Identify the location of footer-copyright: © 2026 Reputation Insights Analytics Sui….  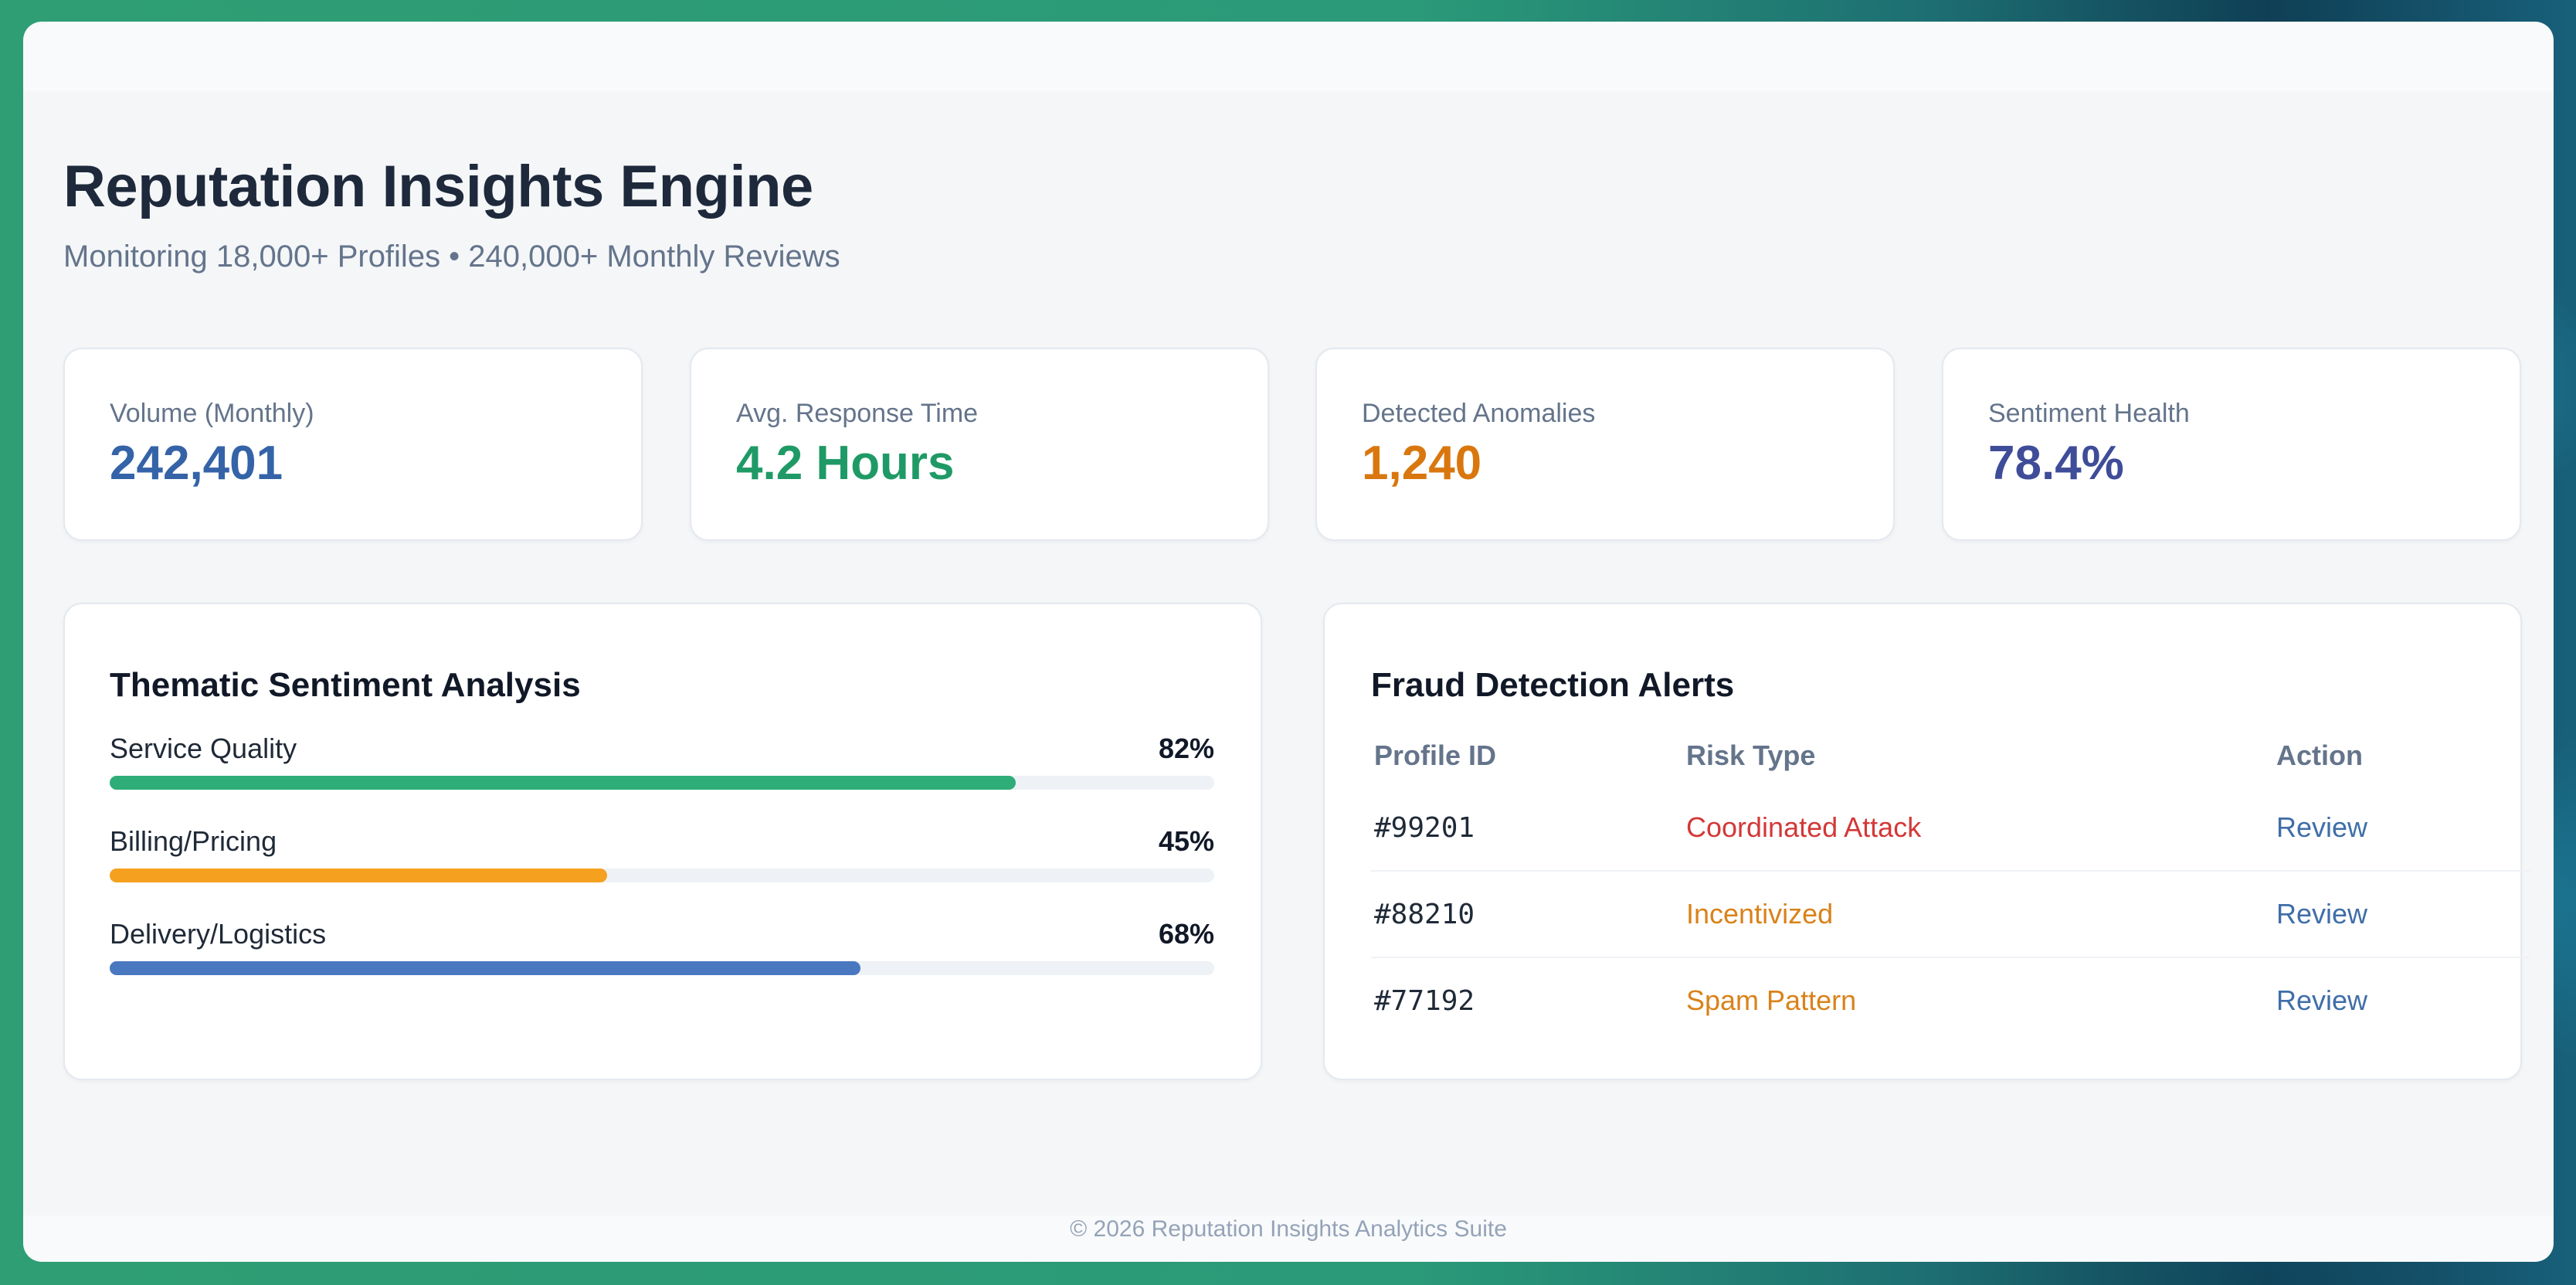
(1288, 1229).